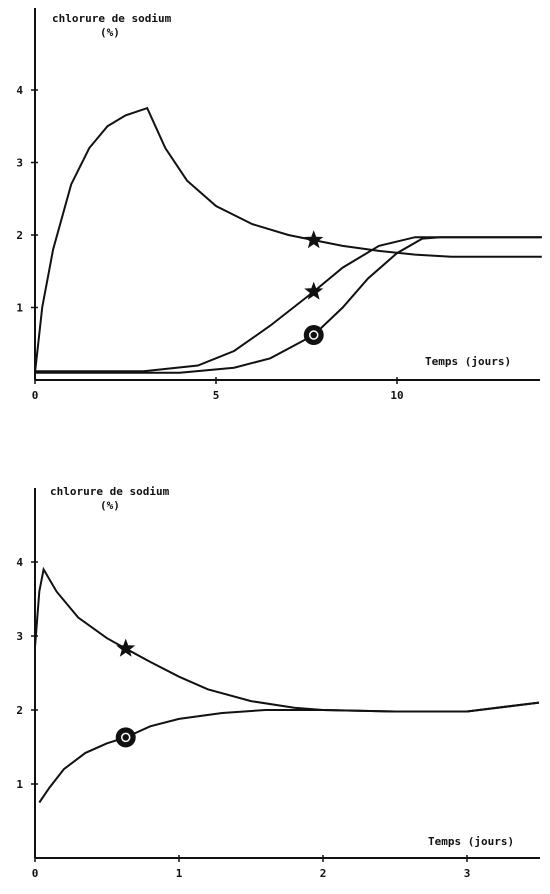  What do you see at coordinates (110, 32) in the screenshot?
I see `chart-1-ylabel-line2: (%)` at bounding box center [110, 32].